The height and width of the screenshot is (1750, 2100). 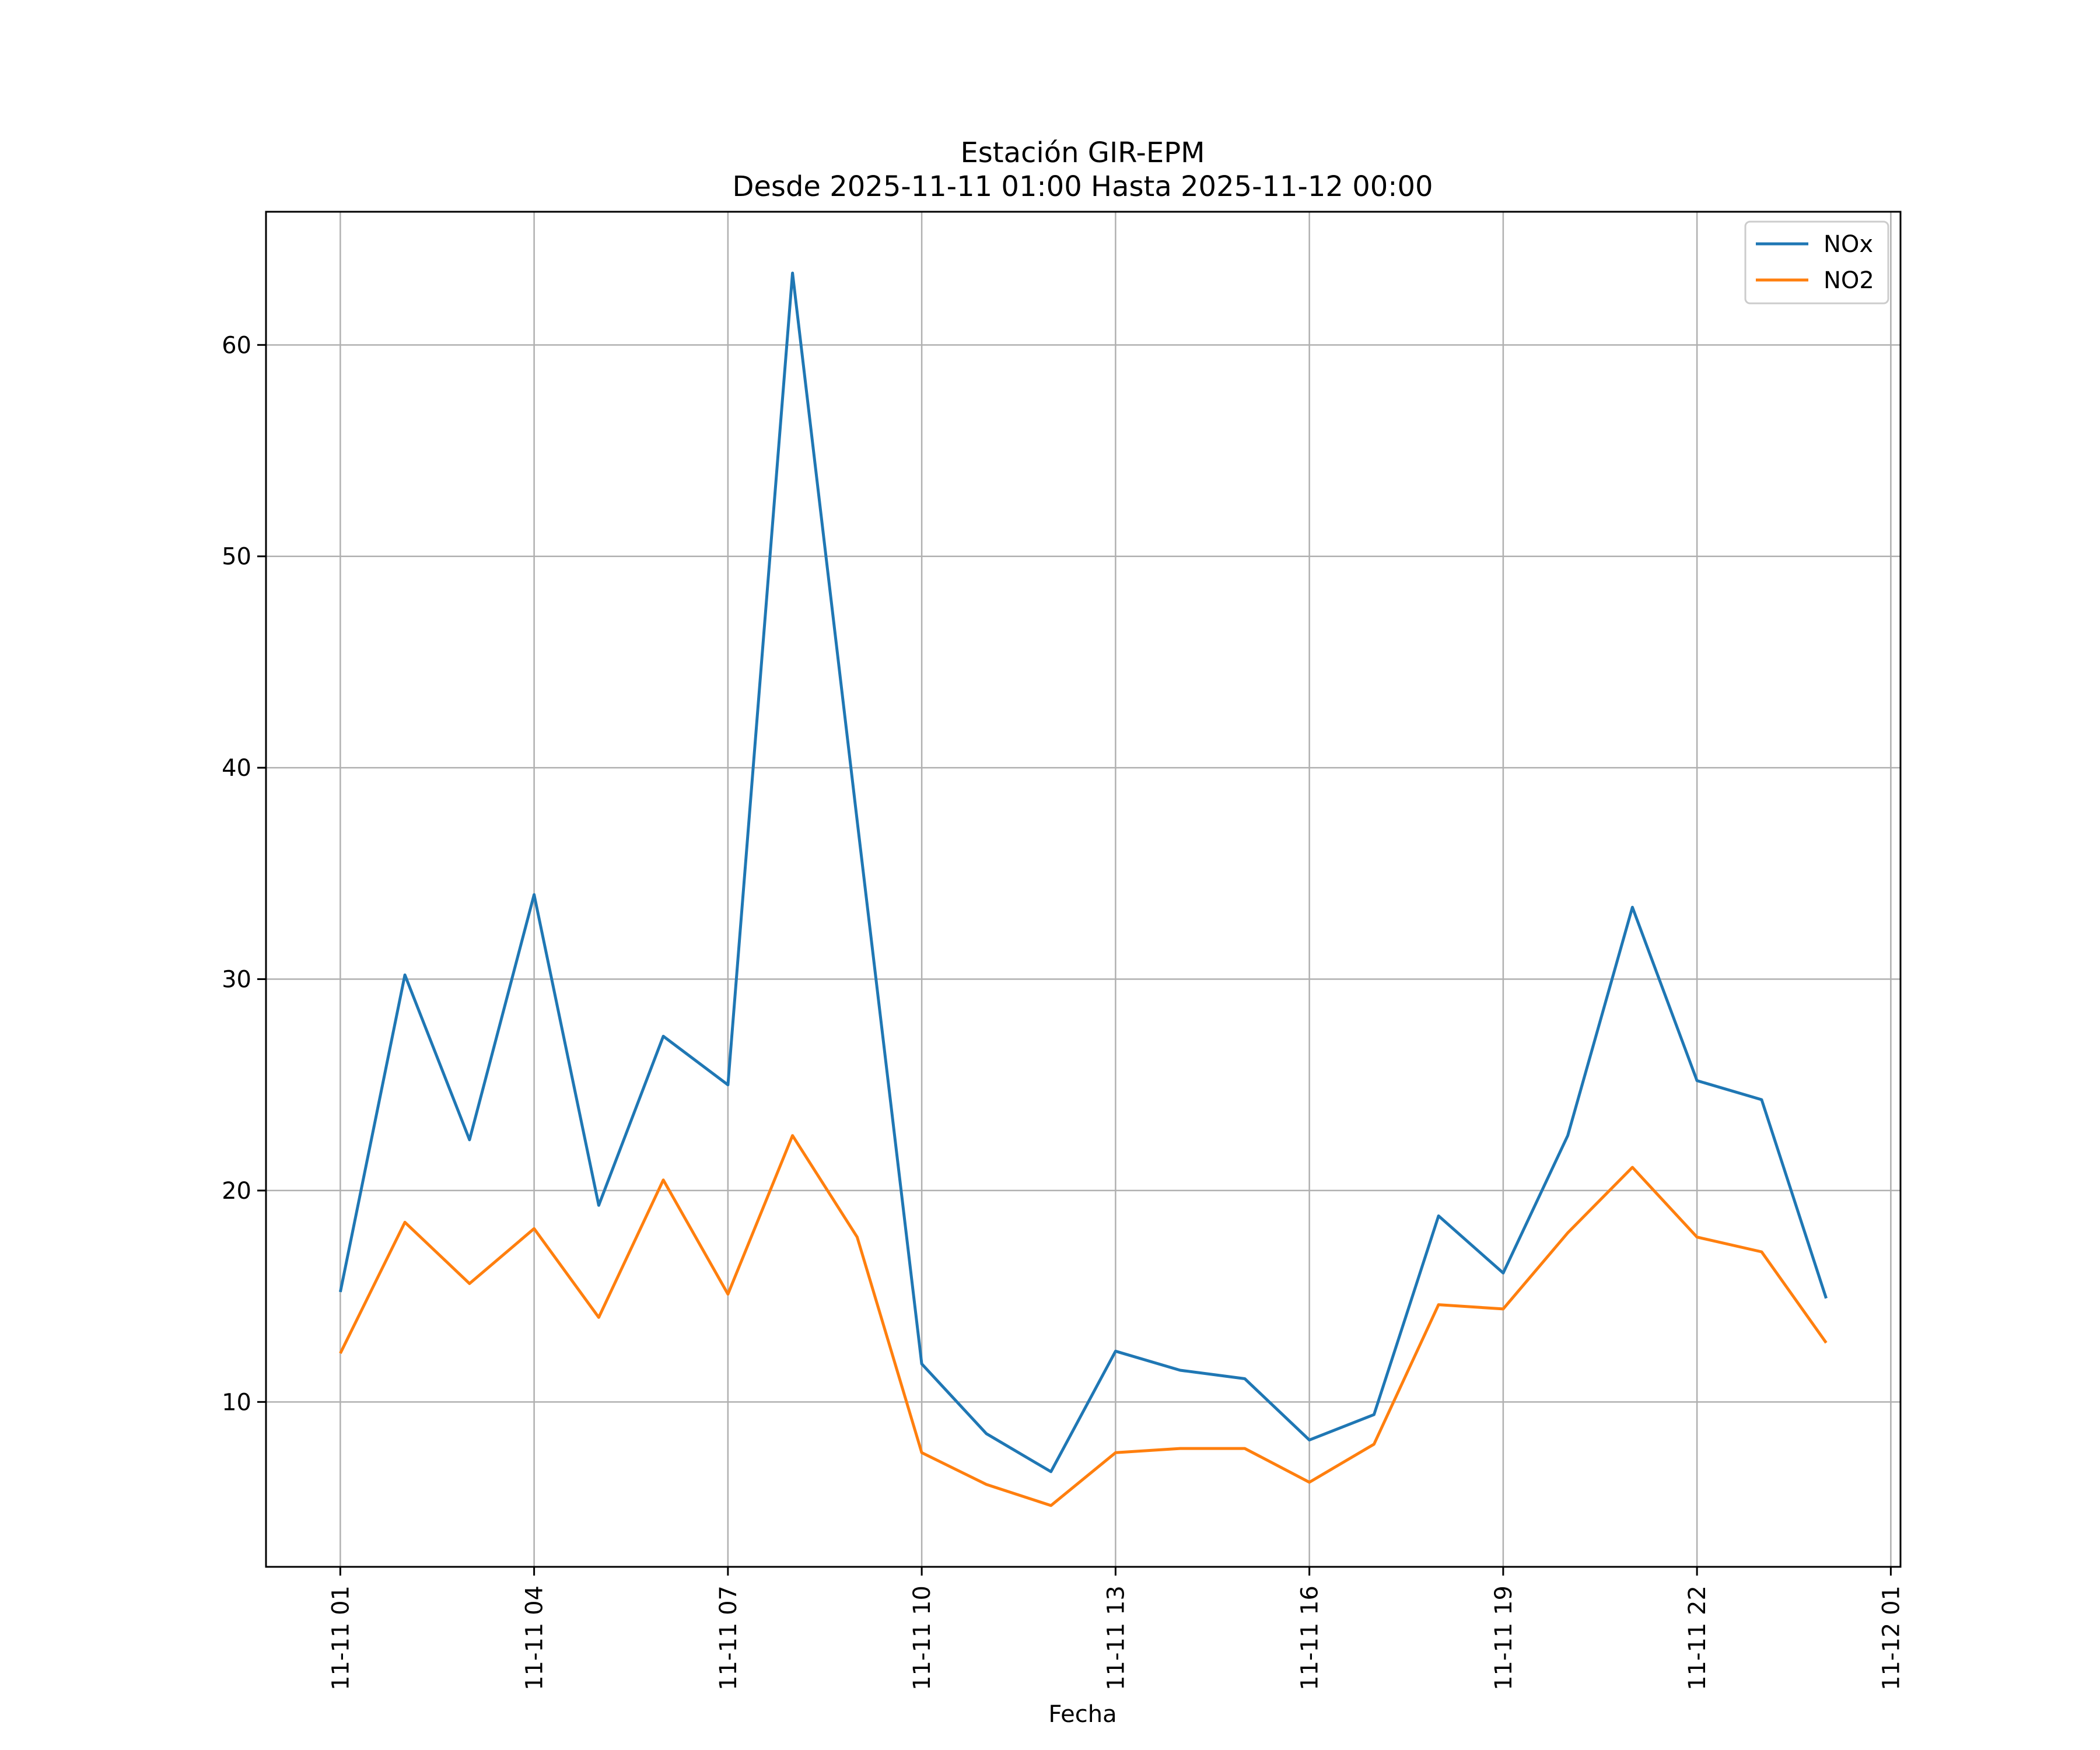 I want to click on legend: NOx NO2, so click(x=1817, y=262).